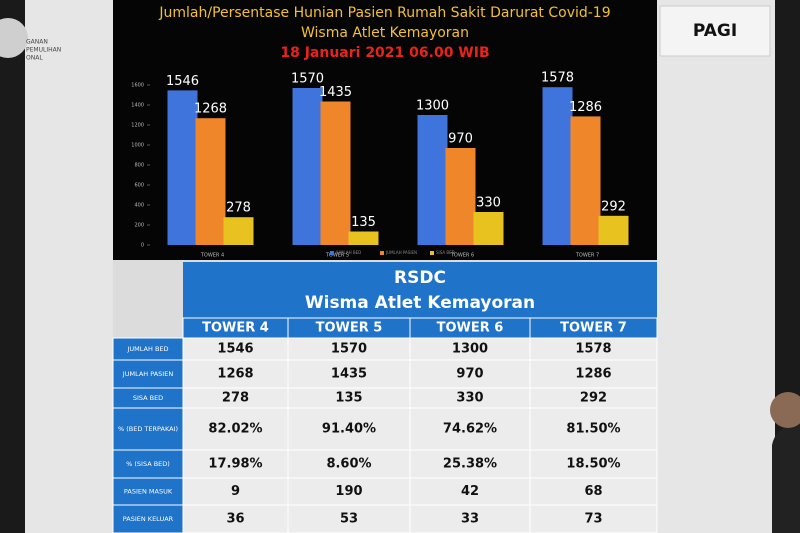  What do you see at coordinates (148, 398) in the screenshot?
I see `row-header: SISA BED` at bounding box center [148, 398].